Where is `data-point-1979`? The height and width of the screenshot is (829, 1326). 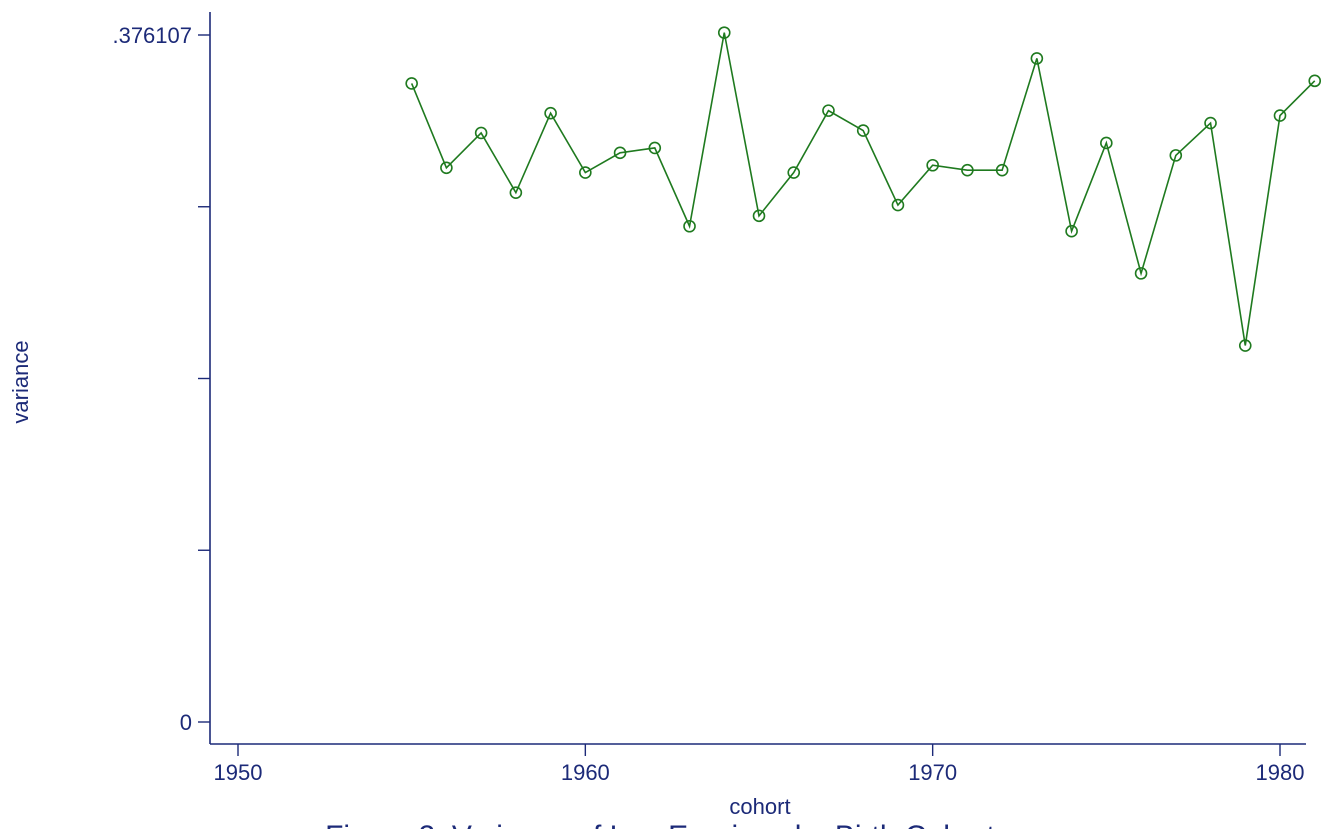 data-point-1979 is located at coordinates (1245, 345).